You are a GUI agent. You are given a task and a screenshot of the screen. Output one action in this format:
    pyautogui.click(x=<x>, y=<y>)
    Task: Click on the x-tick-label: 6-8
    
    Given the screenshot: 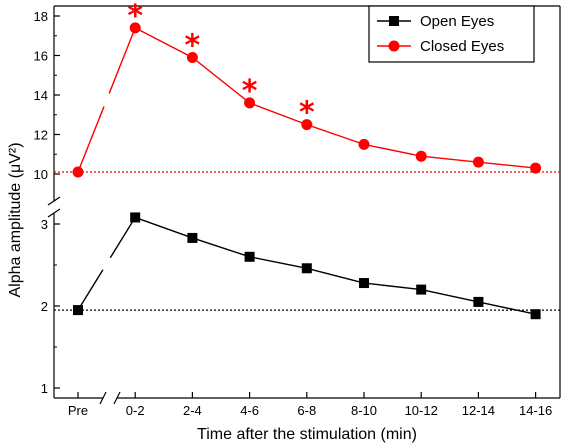 What is the action you would take?
    pyautogui.click(x=306, y=410)
    